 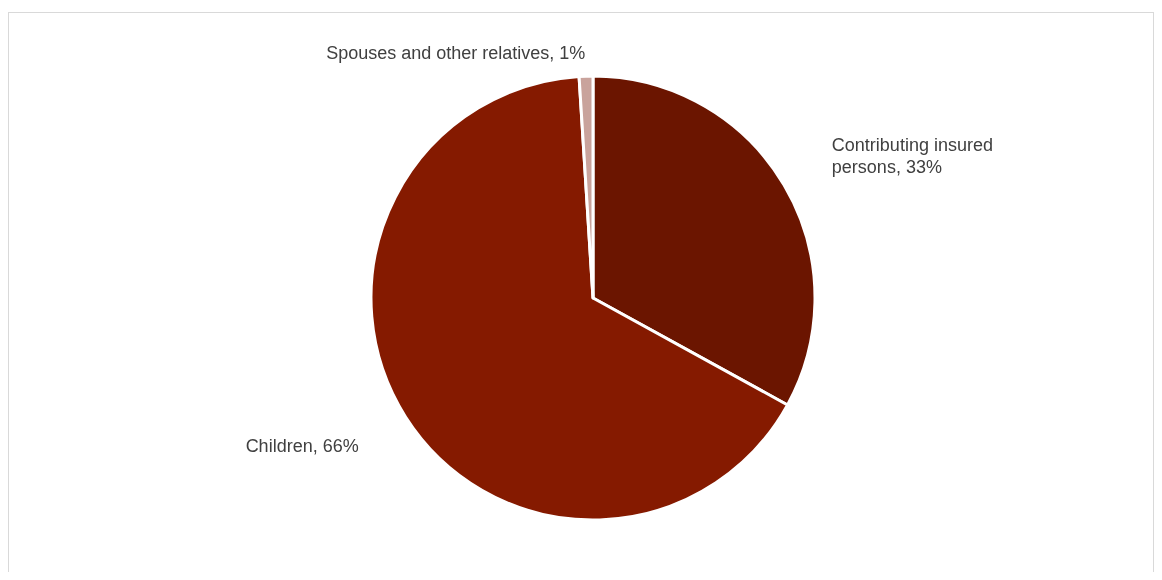 I want to click on slice-label: Contributing insured persons, 33%, so click(x=912, y=155).